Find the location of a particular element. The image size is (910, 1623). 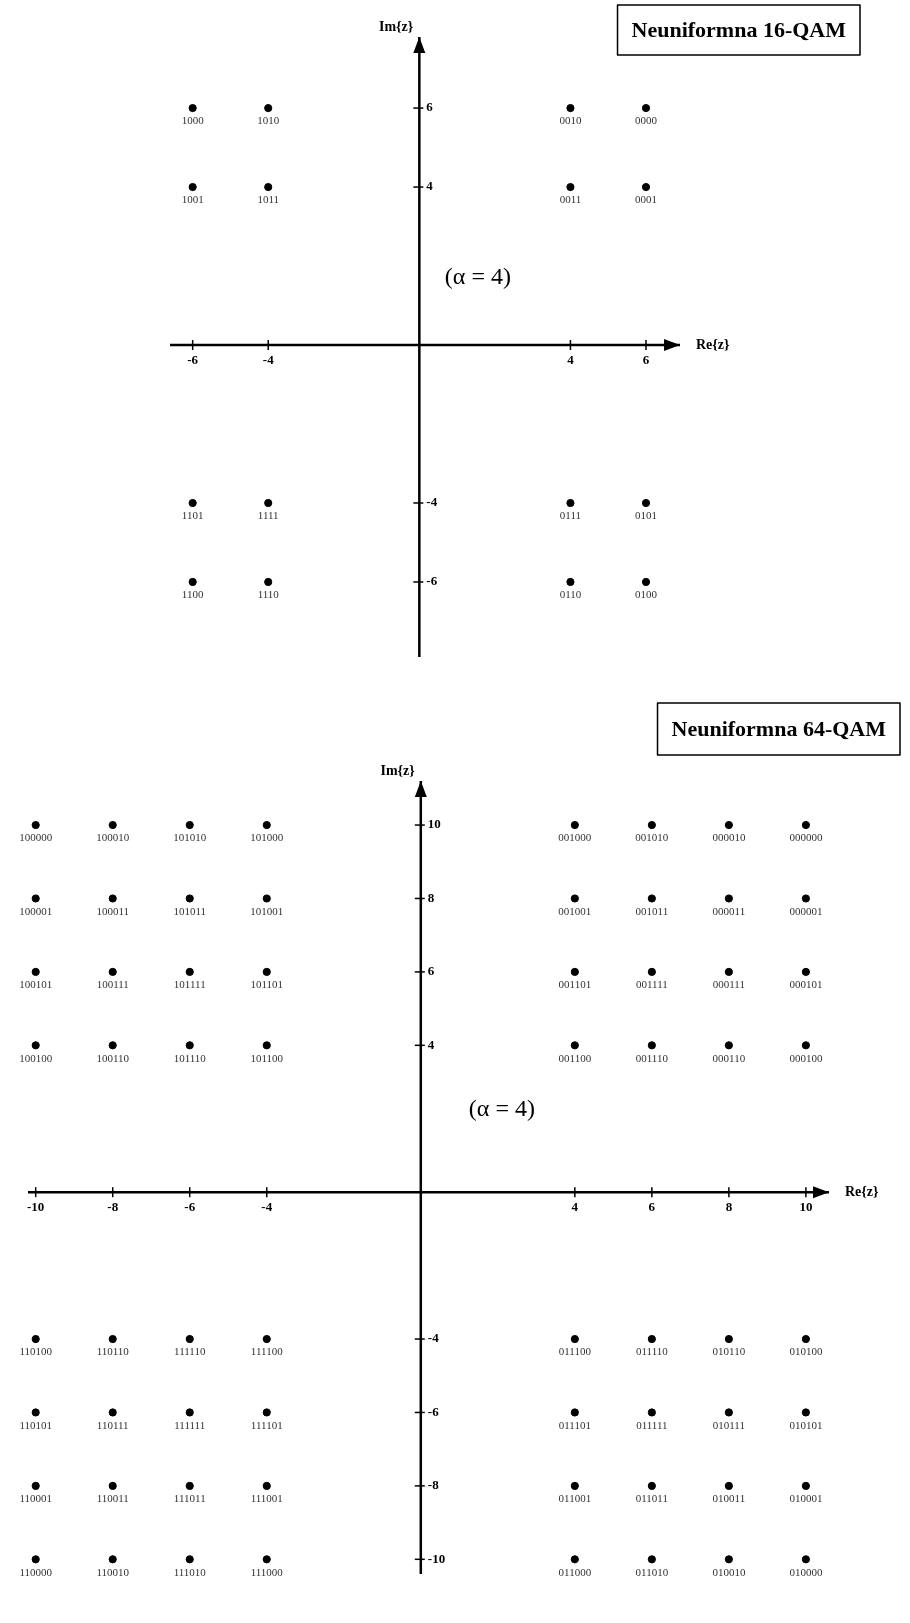

annotation: 110000 is located at coordinates (36, 1571).